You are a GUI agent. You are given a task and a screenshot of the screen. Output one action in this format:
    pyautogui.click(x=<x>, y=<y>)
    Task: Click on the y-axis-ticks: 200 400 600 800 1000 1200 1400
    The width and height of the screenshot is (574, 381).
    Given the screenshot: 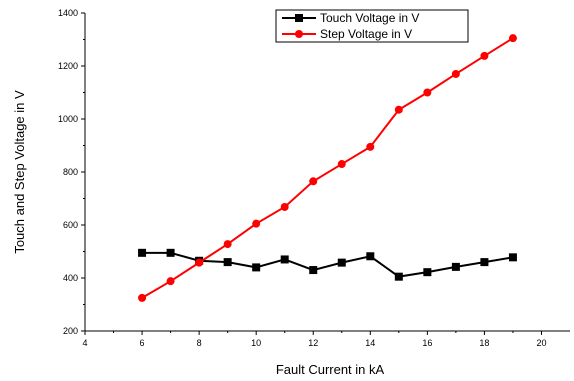 What is the action you would take?
    pyautogui.click(x=71, y=172)
    